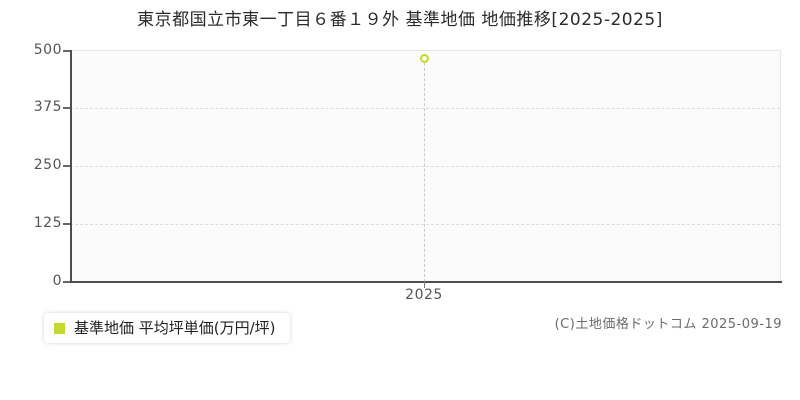 This screenshot has width=800, height=400. I want to click on y-tick-label-125: 125, so click(47, 223).